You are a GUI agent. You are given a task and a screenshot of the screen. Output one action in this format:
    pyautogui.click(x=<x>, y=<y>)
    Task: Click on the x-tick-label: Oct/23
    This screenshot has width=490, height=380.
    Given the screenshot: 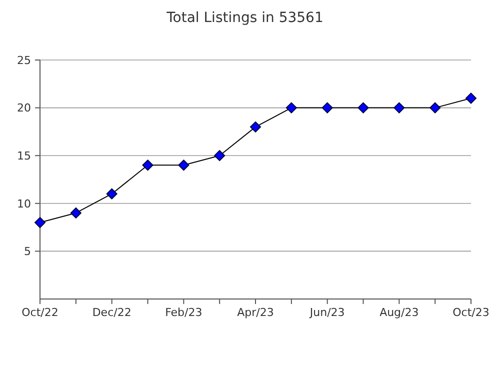 What is the action you would take?
    pyautogui.click(x=471, y=312)
    